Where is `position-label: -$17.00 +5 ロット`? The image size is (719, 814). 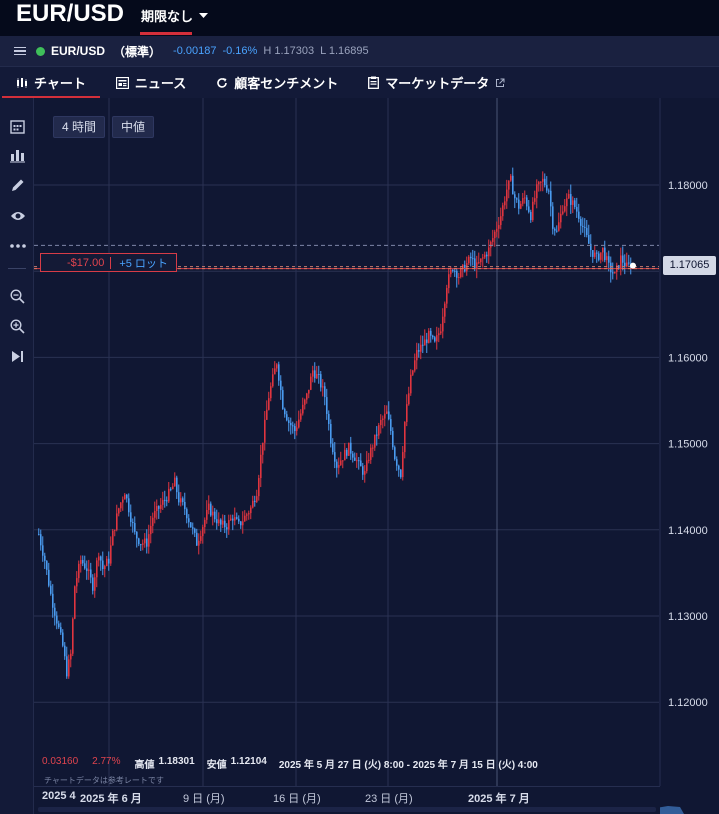 position-label: -$17.00 +5 ロット is located at coordinates (108, 262).